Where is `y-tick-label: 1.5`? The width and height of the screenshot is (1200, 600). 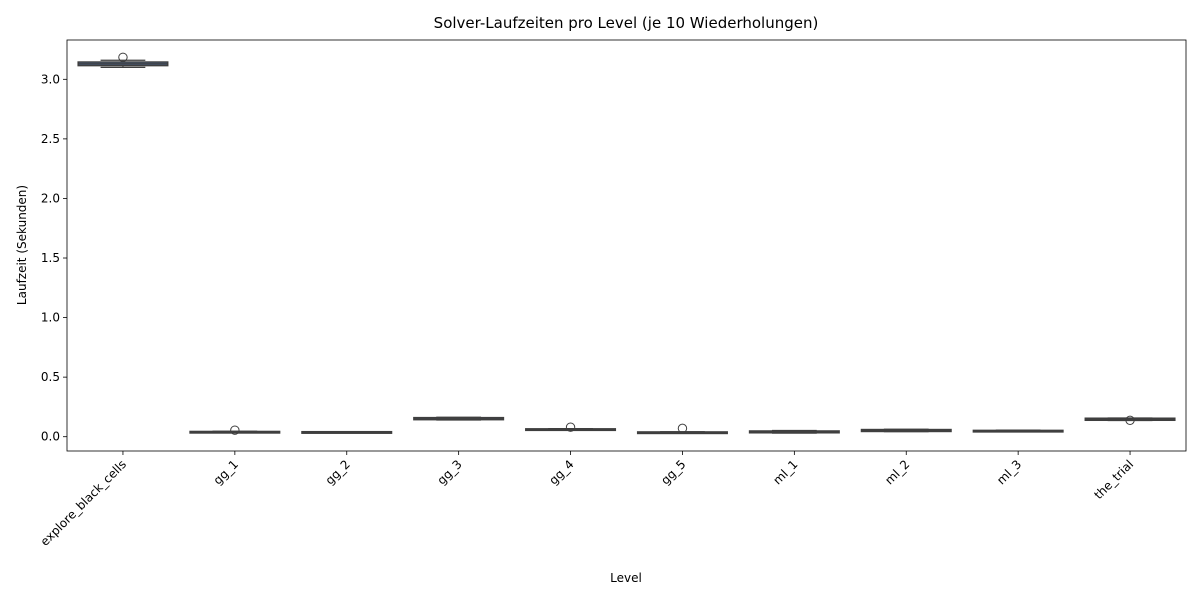 y-tick-label: 1.5 is located at coordinates (50, 258).